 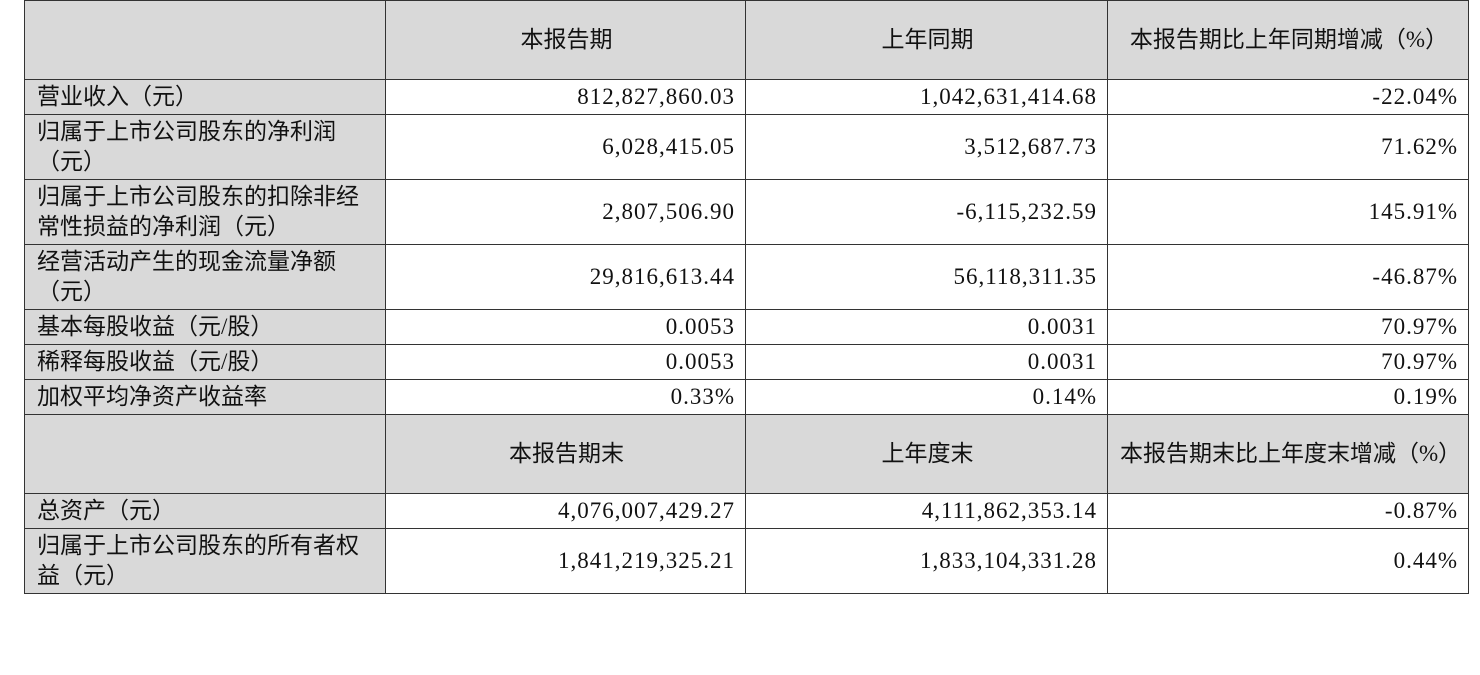 What do you see at coordinates (205, 147) in the screenshot?
I see `row-label: 归属于上市公司股东的净利润（元）` at bounding box center [205, 147].